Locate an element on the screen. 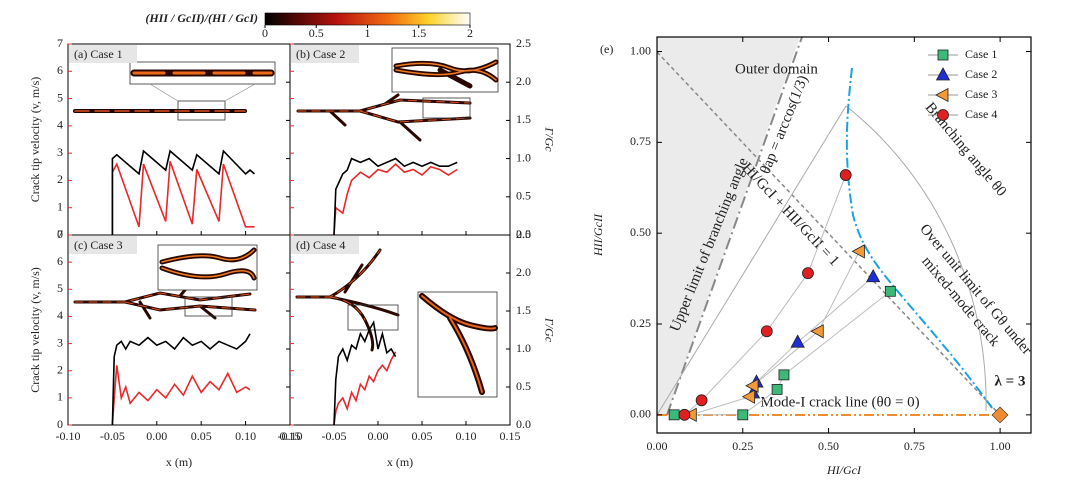  y-tick-label: 0.75 is located at coordinates (640, 141).